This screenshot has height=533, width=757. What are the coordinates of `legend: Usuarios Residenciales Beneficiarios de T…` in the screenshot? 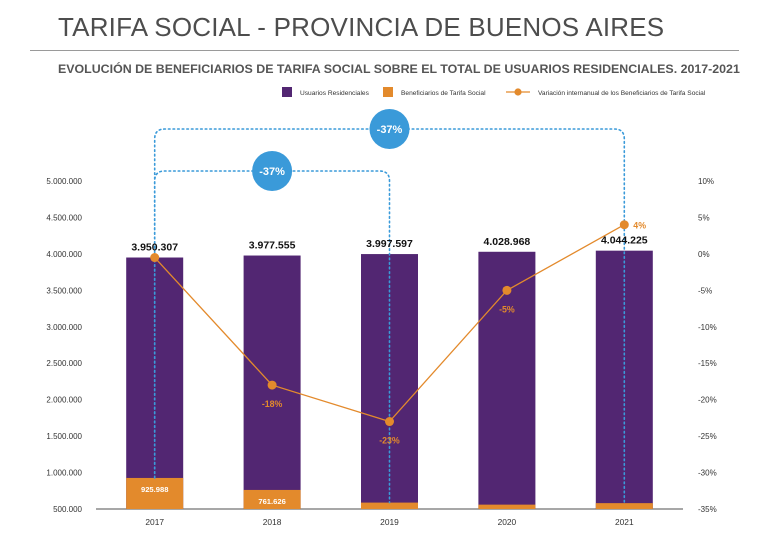 It's located at (494, 92).